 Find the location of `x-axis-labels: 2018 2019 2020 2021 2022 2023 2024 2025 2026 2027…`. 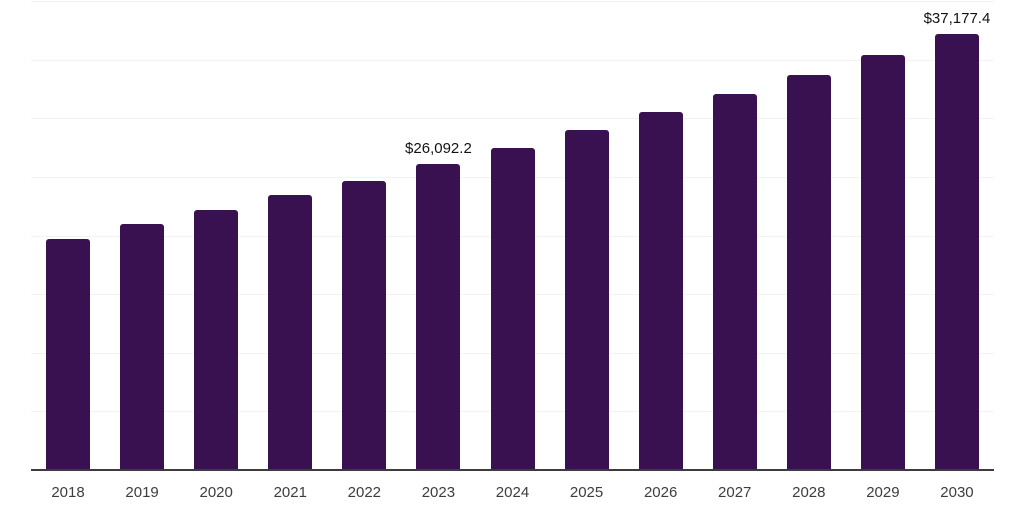

x-axis-labels: 2018 2019 2020 2021 2022 2023 2024 2025 2026 2027… is located at coordinates (512, 493).